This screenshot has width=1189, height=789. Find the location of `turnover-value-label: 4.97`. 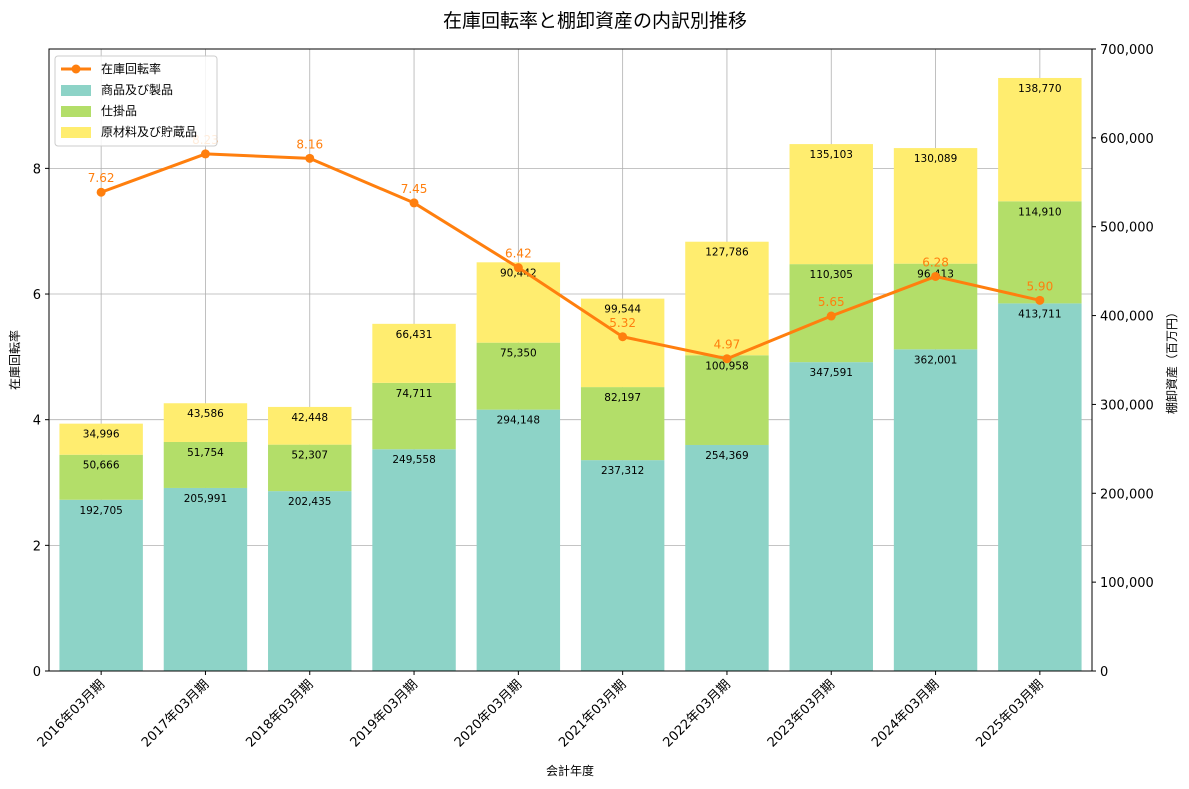

turnover-value-label: 4.97 is located at coordinates (727, 345).